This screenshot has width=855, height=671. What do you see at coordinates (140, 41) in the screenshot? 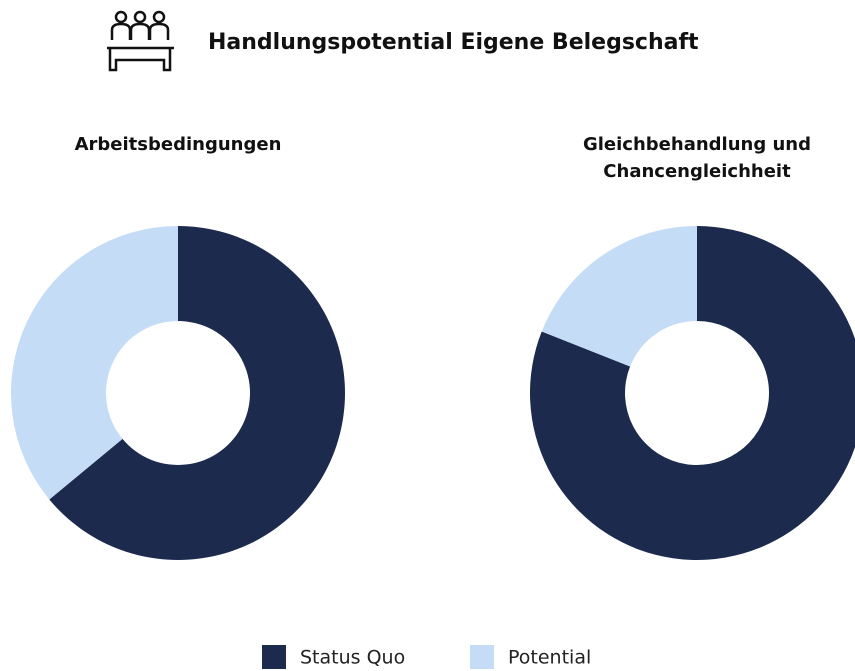
I see `icon` at bounding box center [140, 41].